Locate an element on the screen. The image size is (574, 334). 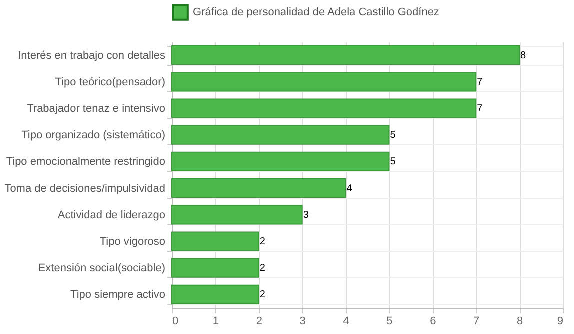
y-tick-label: Trabajador tenaz e intensivo is located at coordinates (96, 109).